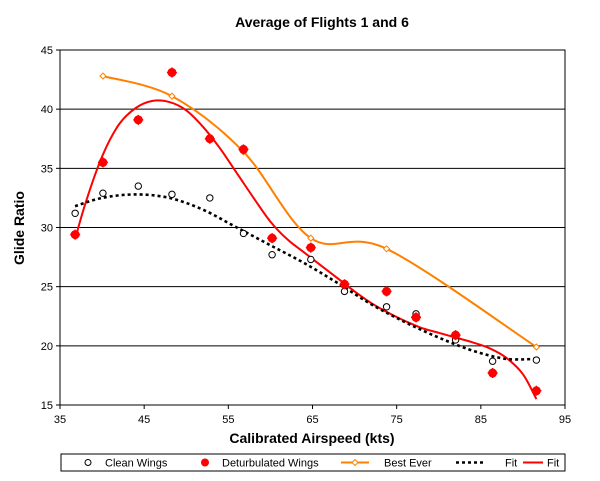 The image size is (600, 481). What do you see at coordinates (47, 51) in the screenshot?
I see `y-tick-label: 45` at bounding box center [47, 51].